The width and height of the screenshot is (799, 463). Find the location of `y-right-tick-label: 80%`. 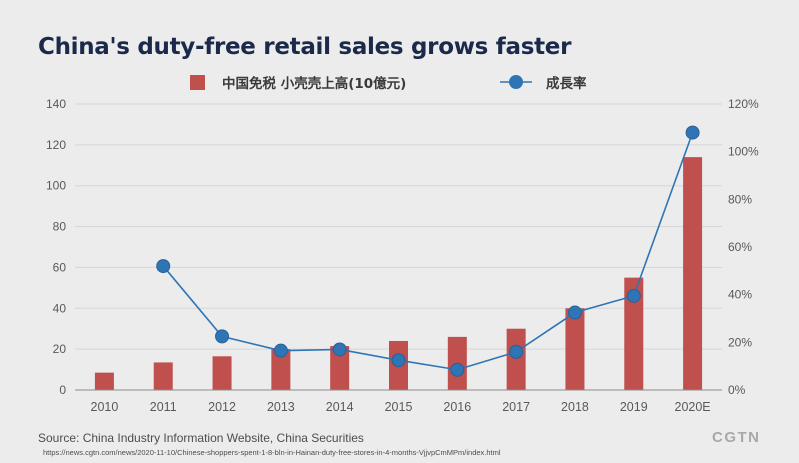

y-right-tick-label: 80% is located at coordinates (740, 199).